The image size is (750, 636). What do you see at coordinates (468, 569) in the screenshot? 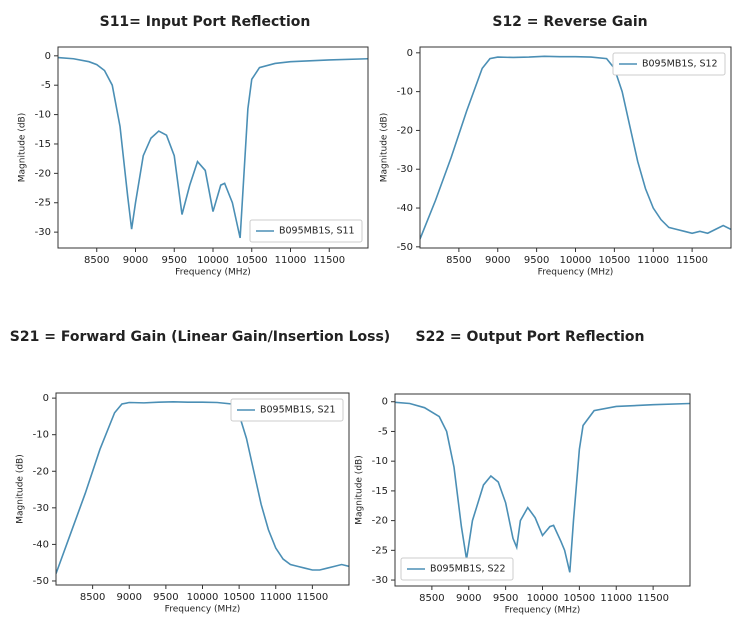
I see `legend-label: B095MB1S, S22` at bounding box center [468, 569].